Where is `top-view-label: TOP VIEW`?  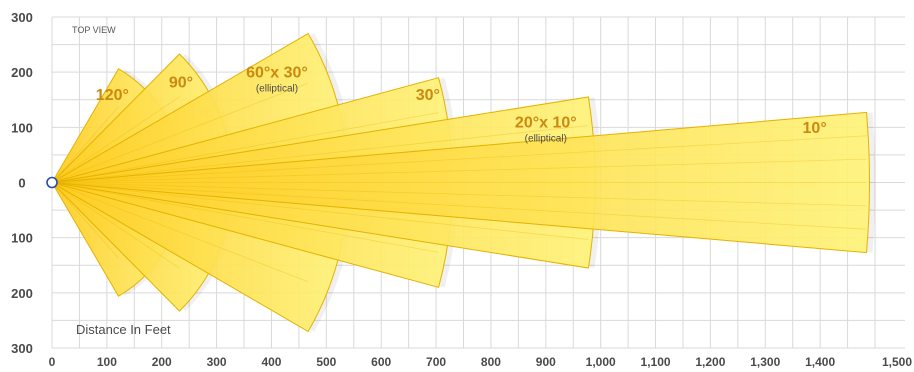 top-view-label: TOP VIEW is located at coordinates (94, 30).